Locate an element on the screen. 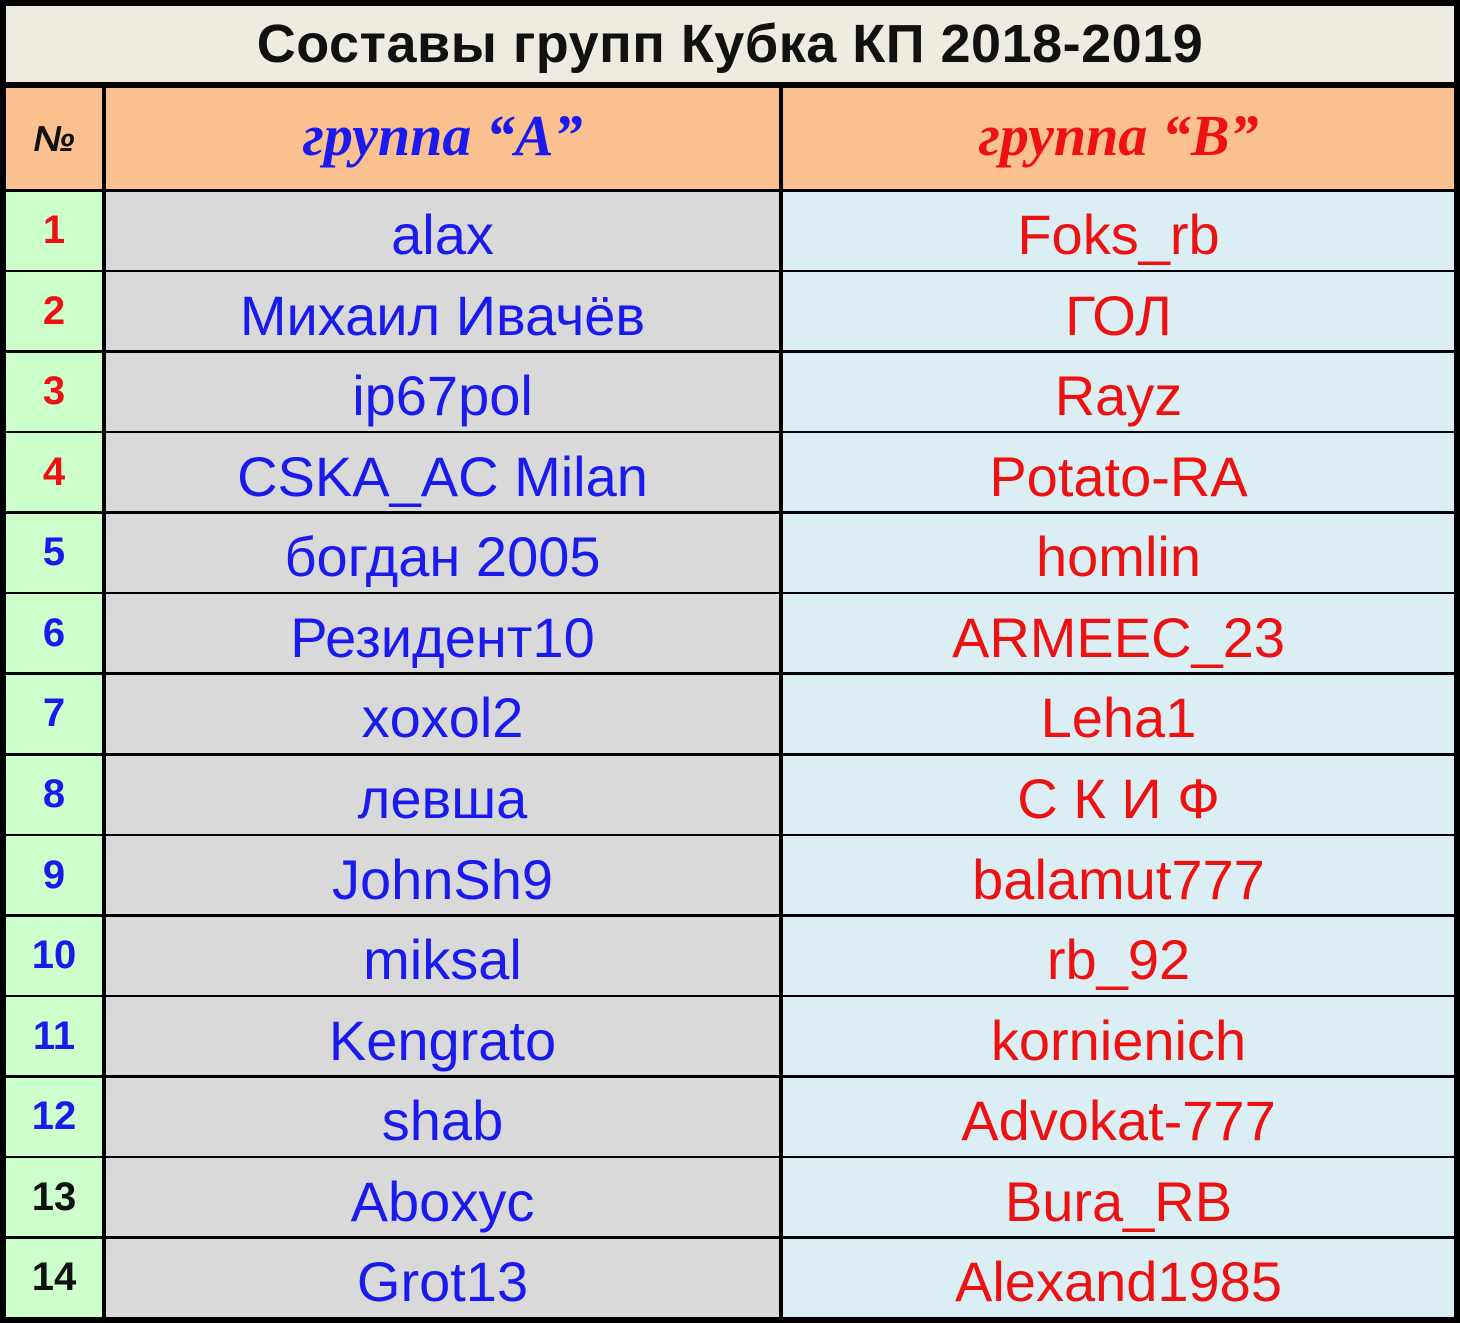 This screenshot has width=1460, height=1323. group-b-player: С К И Ф is located at coordinates (1118, 794).